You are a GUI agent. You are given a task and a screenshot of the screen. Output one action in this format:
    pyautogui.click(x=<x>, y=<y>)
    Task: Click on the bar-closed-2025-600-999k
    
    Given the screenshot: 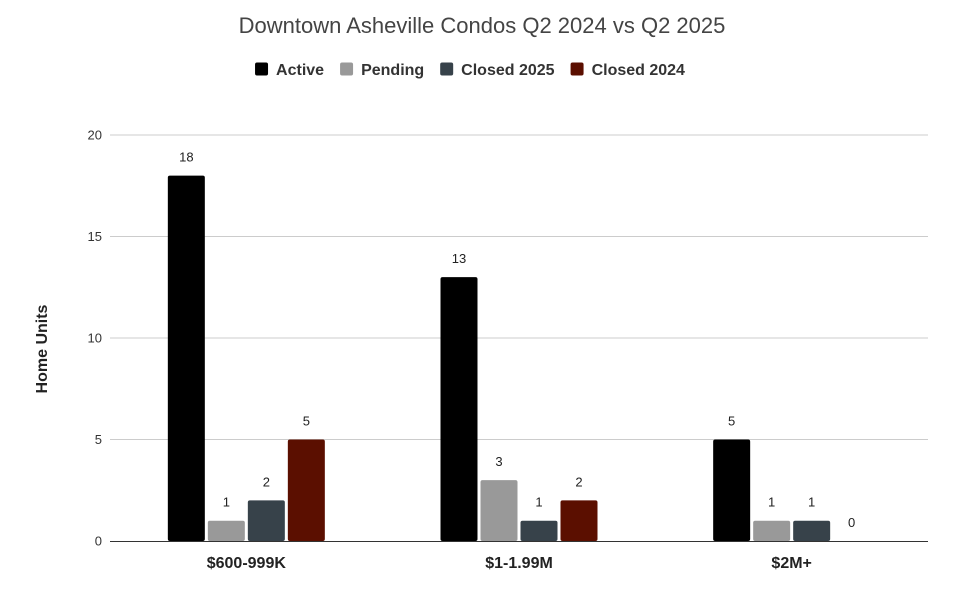 What is the action you would take?
    pyautogui.click(x=266, y=520)
    